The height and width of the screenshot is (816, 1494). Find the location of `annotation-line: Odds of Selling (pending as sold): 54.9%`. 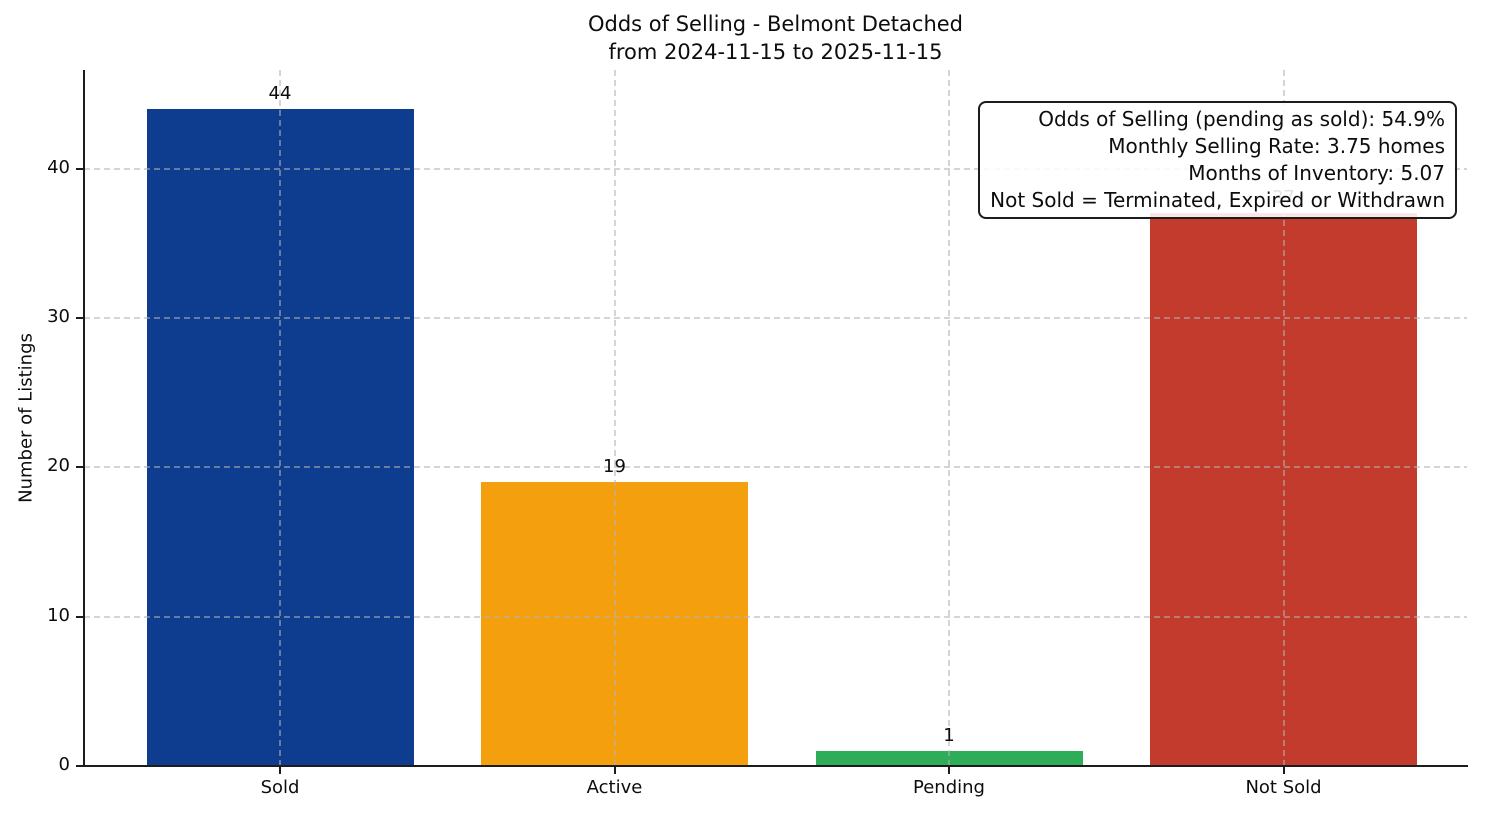

annotation-line: Odds of Selling (pending as sold): 54.9% is located at coordinates (1241, 119).